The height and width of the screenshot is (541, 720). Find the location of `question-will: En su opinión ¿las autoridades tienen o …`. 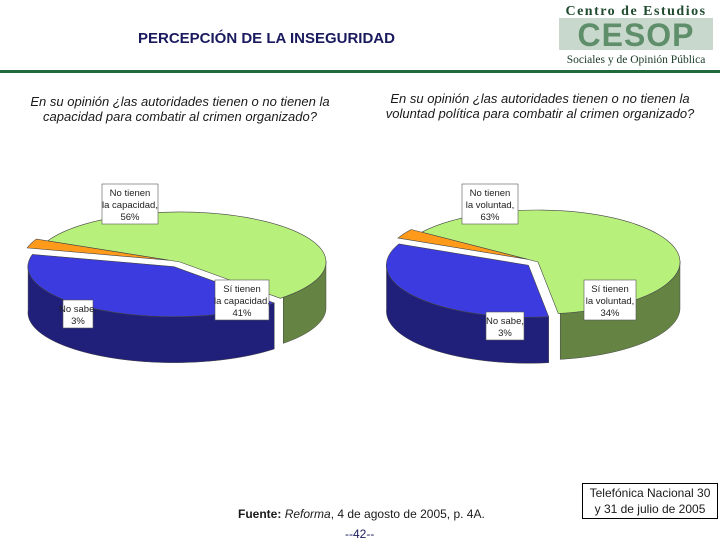

question-will: En su opinión ¿las autoridades tienen o … is located at coordinates (540, 106).